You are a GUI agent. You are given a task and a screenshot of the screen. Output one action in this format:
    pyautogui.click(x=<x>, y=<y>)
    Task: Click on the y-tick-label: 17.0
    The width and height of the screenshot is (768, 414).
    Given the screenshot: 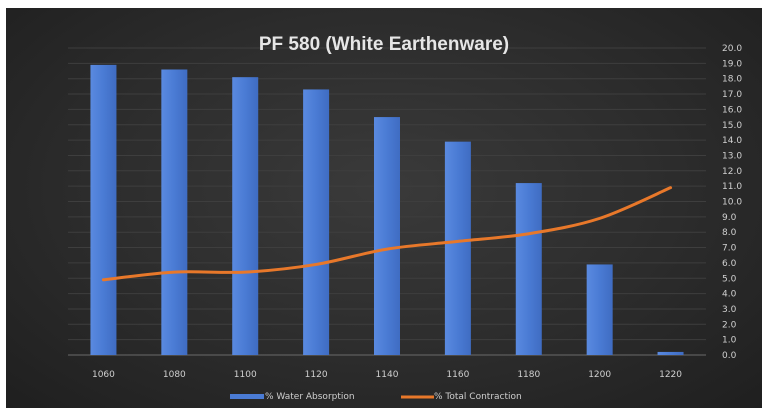 What is the action you would take?
    pyautogui.click(x=732, y=95)
    